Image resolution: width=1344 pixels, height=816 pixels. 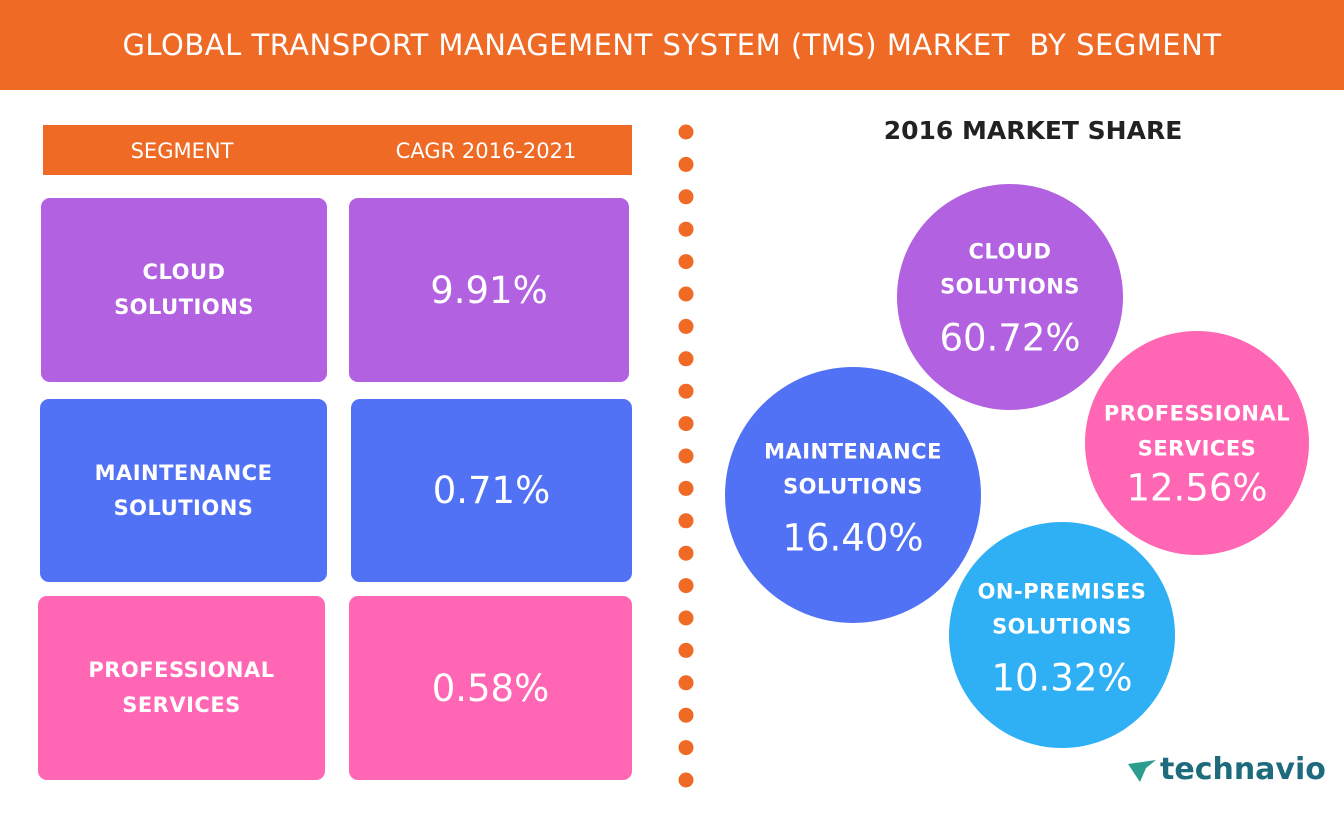 I want to click on bubble-name: PROFESSIONAL SERVICES, so click(x=1197, y=431).